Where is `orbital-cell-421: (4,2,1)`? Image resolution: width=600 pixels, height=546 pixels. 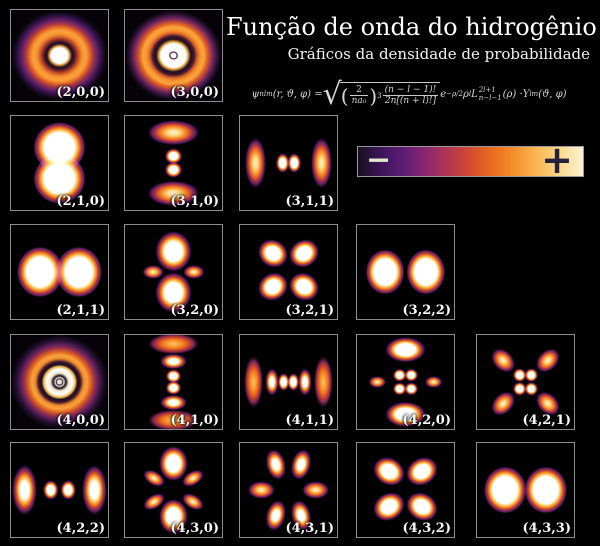 orbital-cell-421: (4,2,1) is located at coordinates (525, 382).